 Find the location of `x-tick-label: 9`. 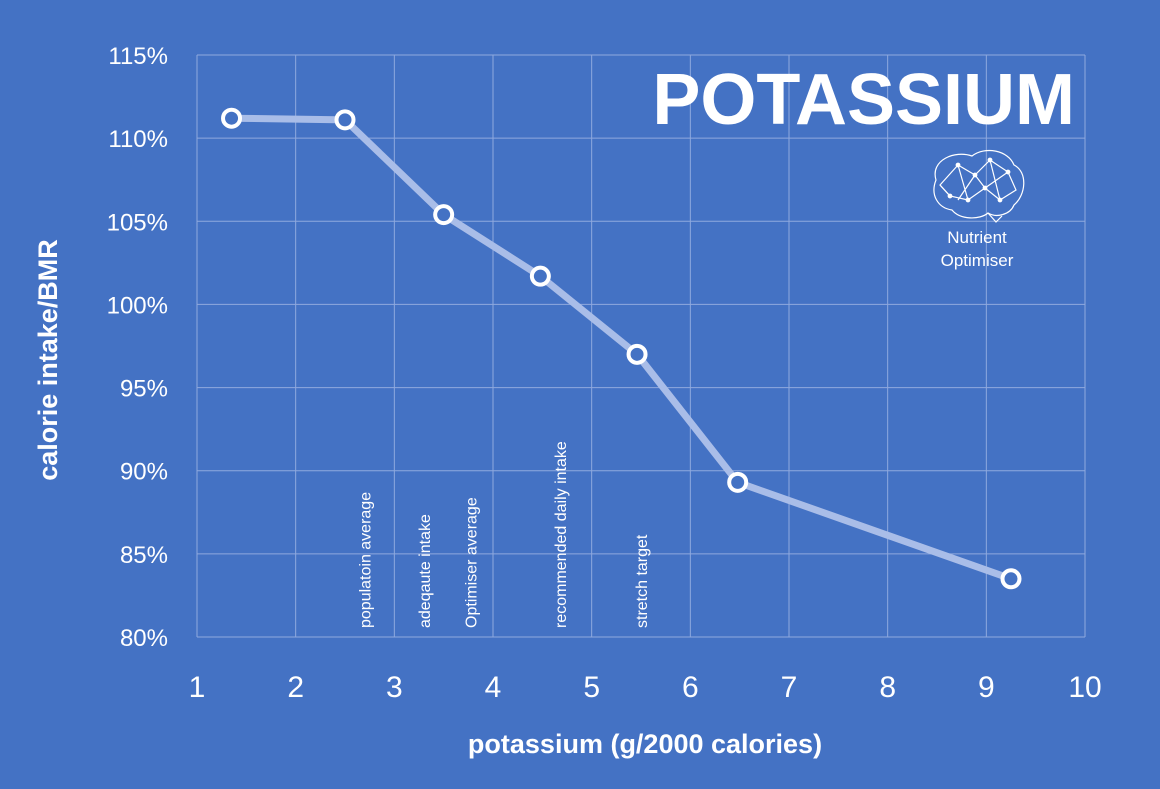

x-tick-label: 9 is located at coordinates (986, 687).